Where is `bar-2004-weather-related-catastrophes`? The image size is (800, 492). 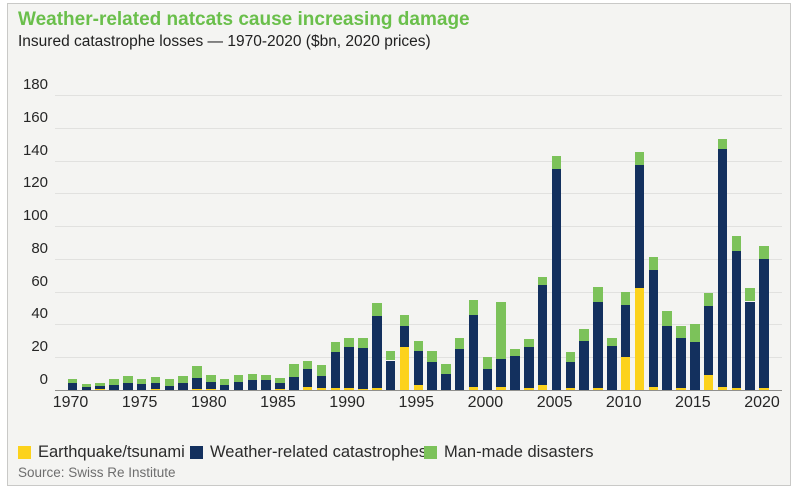 bar-2004-weather-related-catastrophes is located at coordinates (542, 335).